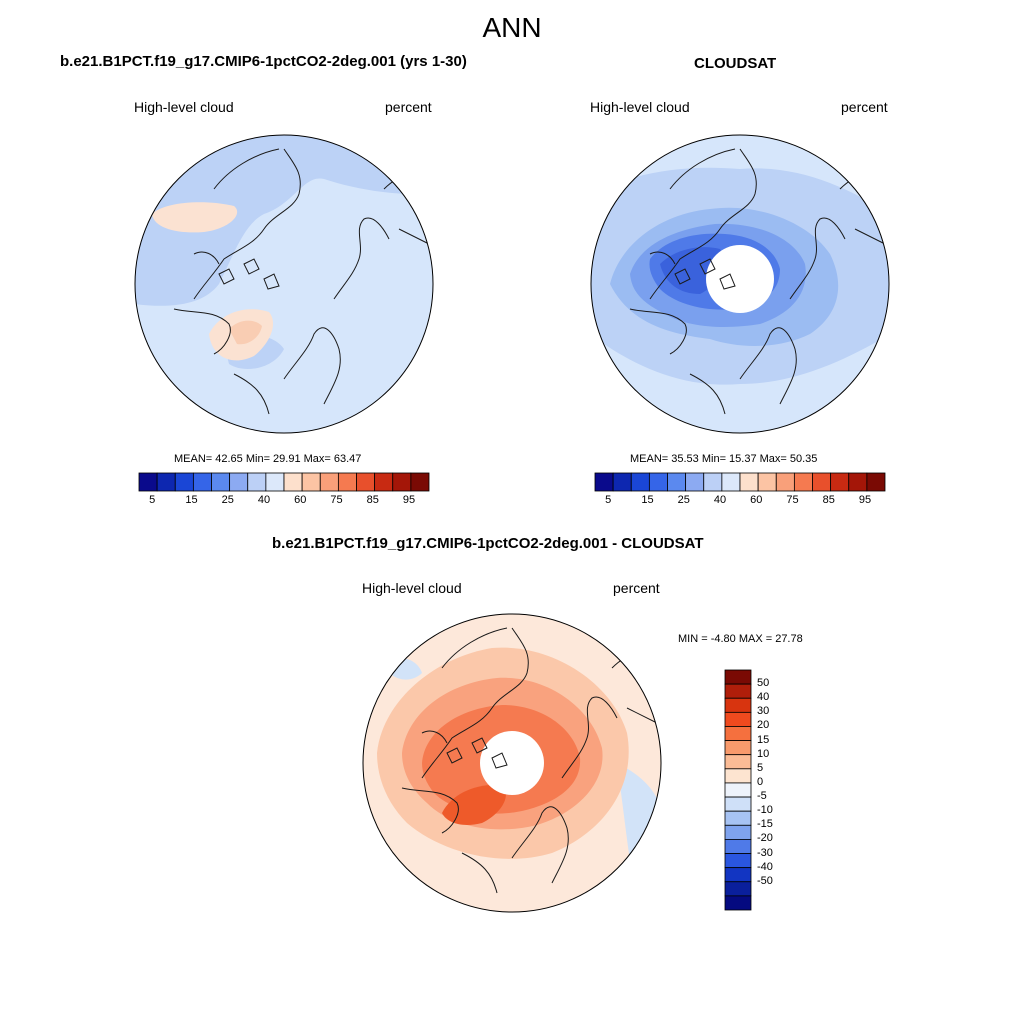  I want to click on panel1-colorbar-ticks: 5 15 25 40 60 75 85 95, so click(284, 501).